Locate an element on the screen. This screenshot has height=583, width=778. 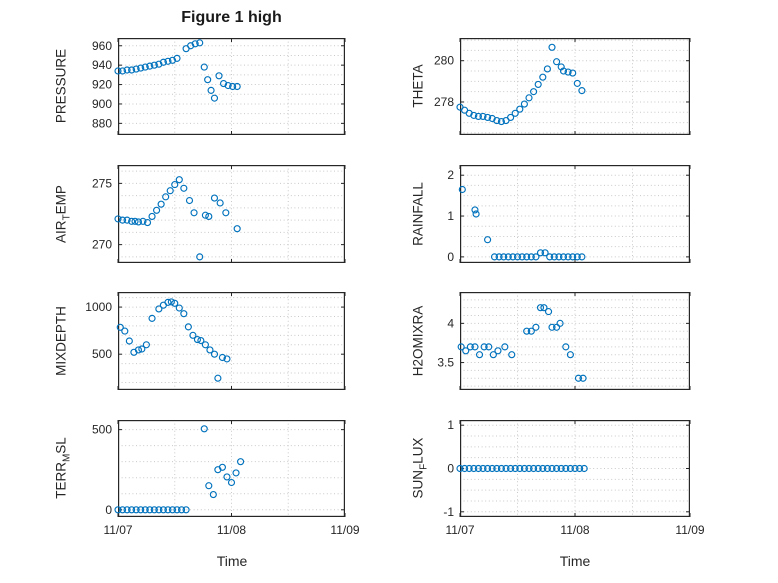
figure-title: Figure 1 high is located at coordinates (231, 17).